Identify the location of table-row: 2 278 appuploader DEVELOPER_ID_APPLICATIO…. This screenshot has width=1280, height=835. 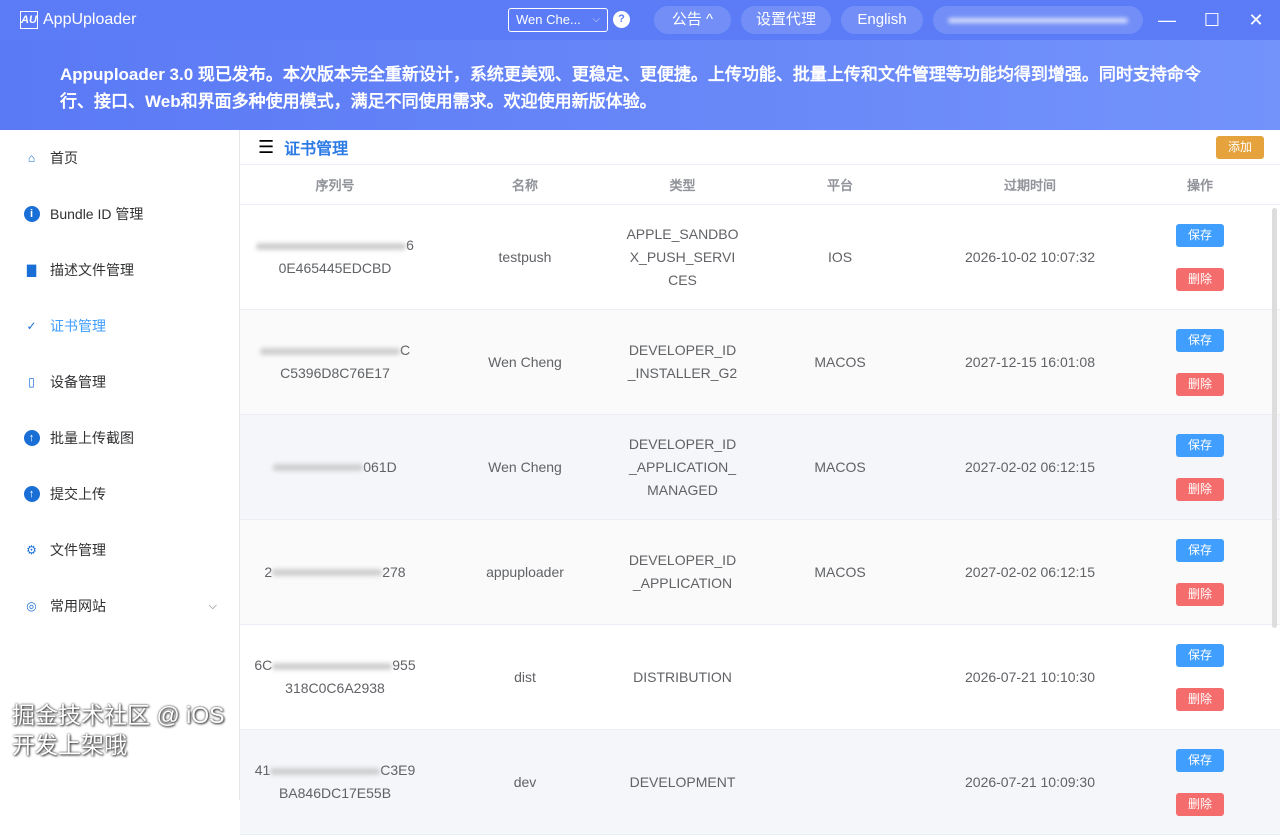
(760, 572).